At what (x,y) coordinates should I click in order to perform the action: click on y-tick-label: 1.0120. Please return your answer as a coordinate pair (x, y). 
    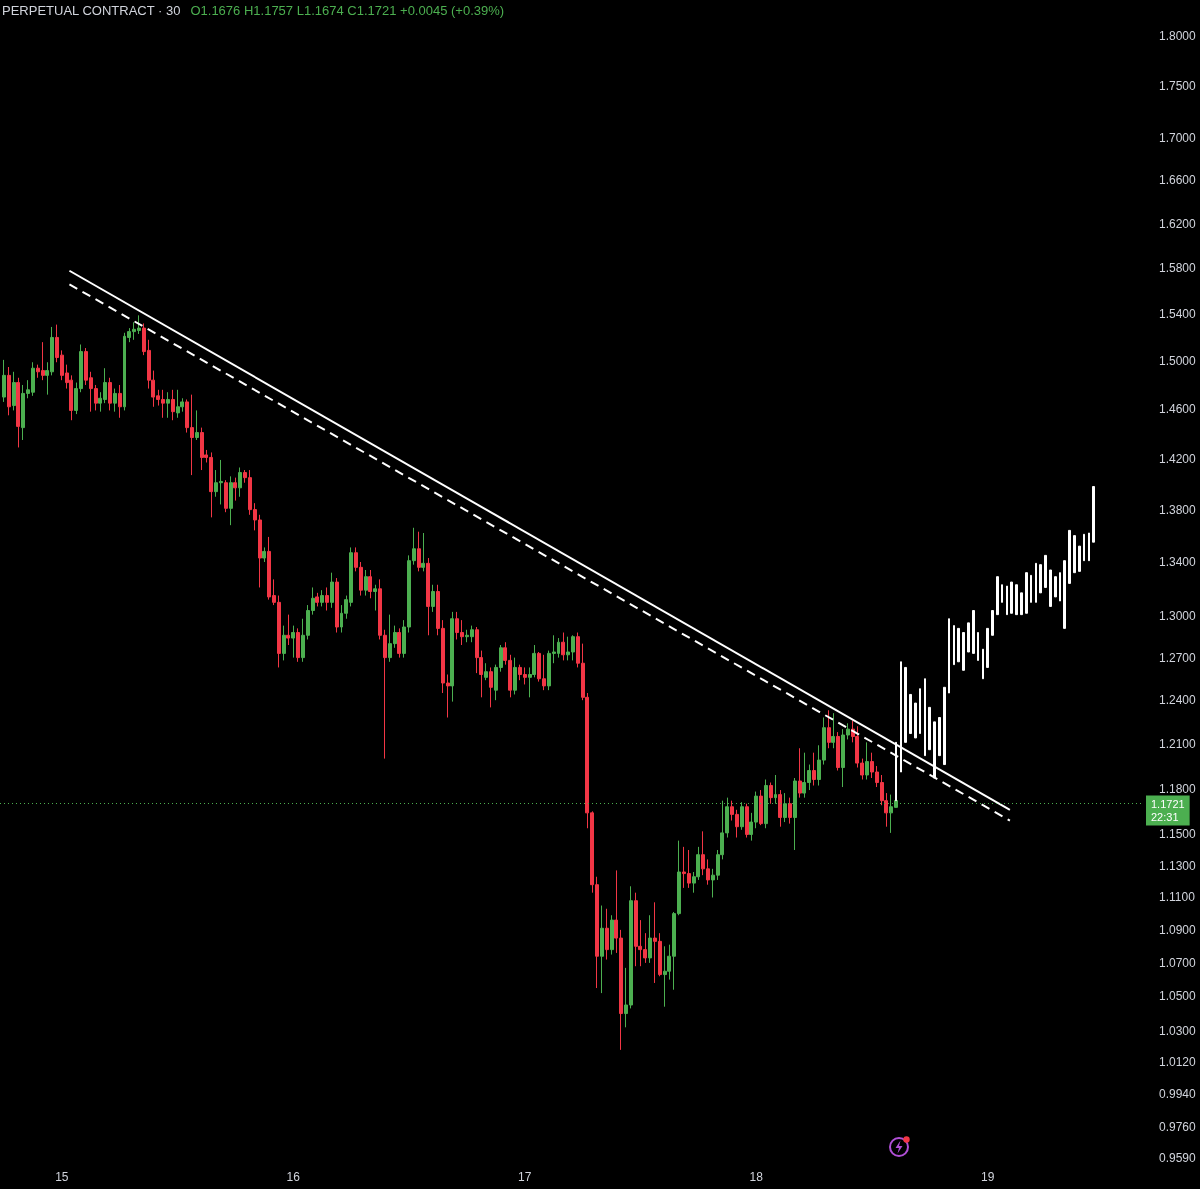
    Looking at the image, I should click on (1178, 1062).